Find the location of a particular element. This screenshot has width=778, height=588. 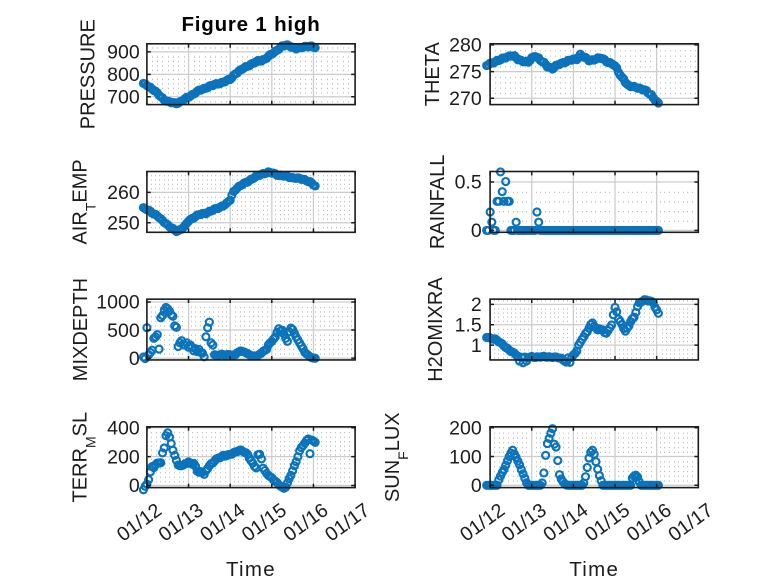

svg-text: 2 is located at coordinates (476, 305).